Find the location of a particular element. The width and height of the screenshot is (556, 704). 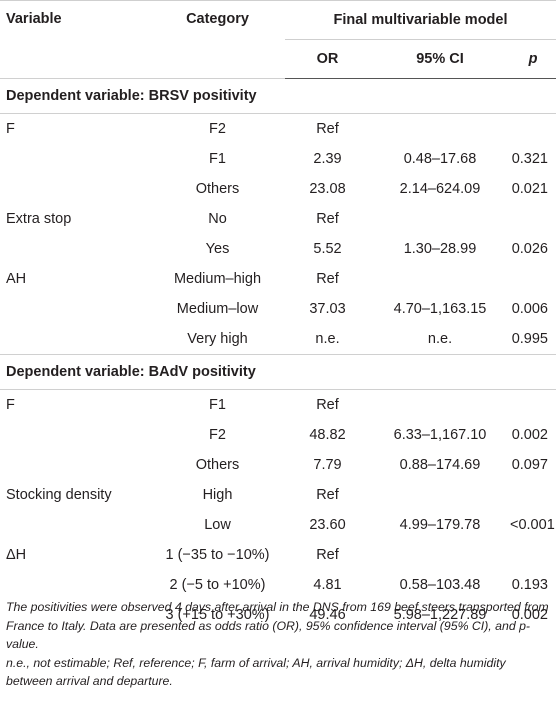

cell-category: Medium–high is located at coordinates (217, 279).